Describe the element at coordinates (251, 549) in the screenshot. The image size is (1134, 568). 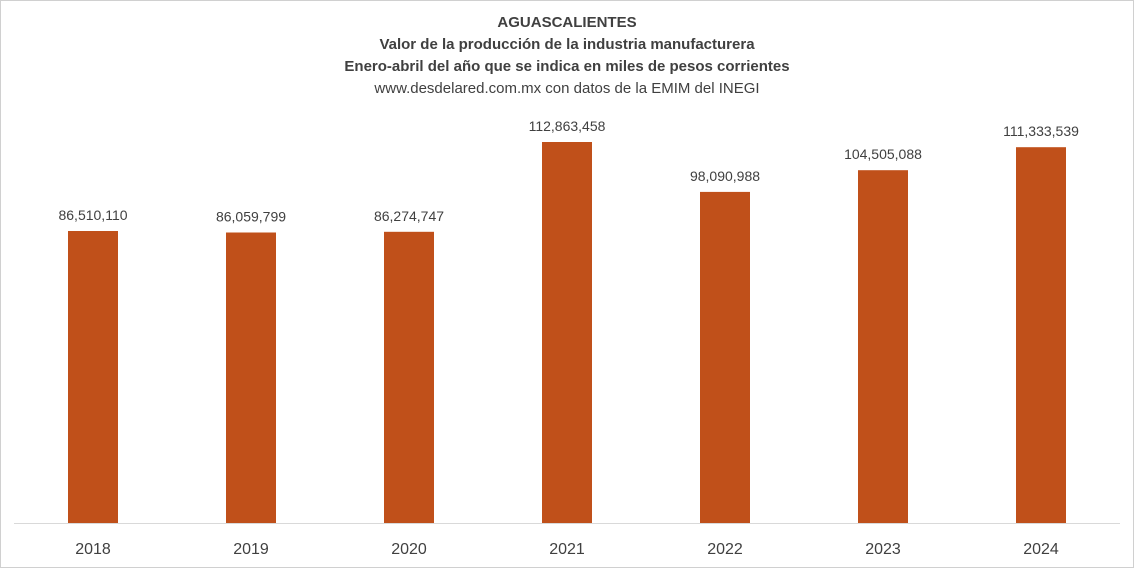
I see `category-label-2019: 2019` at that location.